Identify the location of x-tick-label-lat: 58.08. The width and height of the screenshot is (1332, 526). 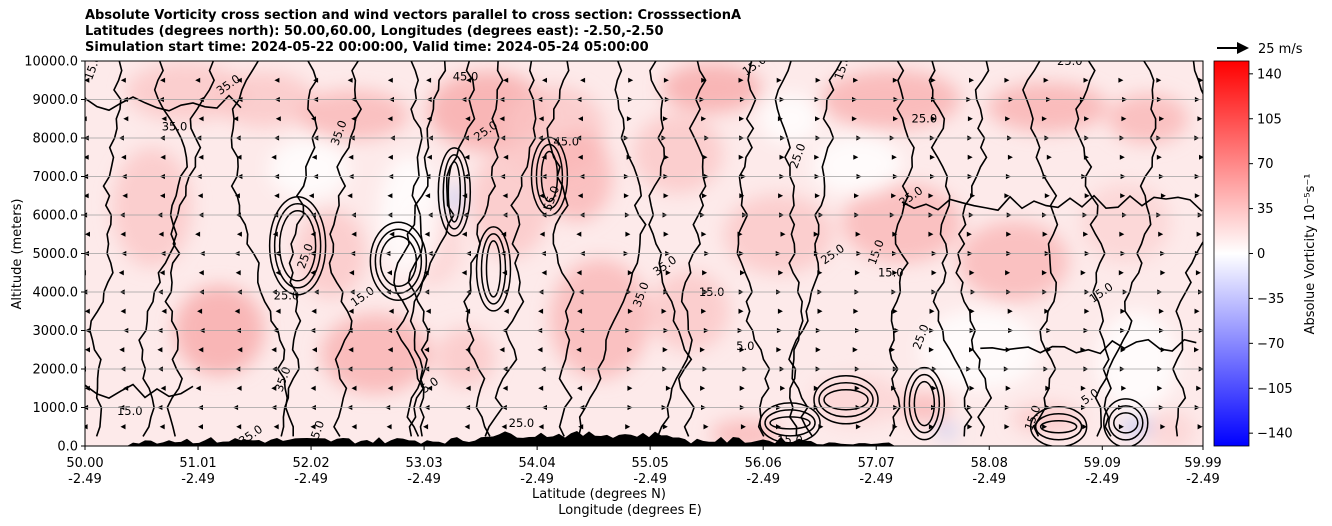
(989, 463).